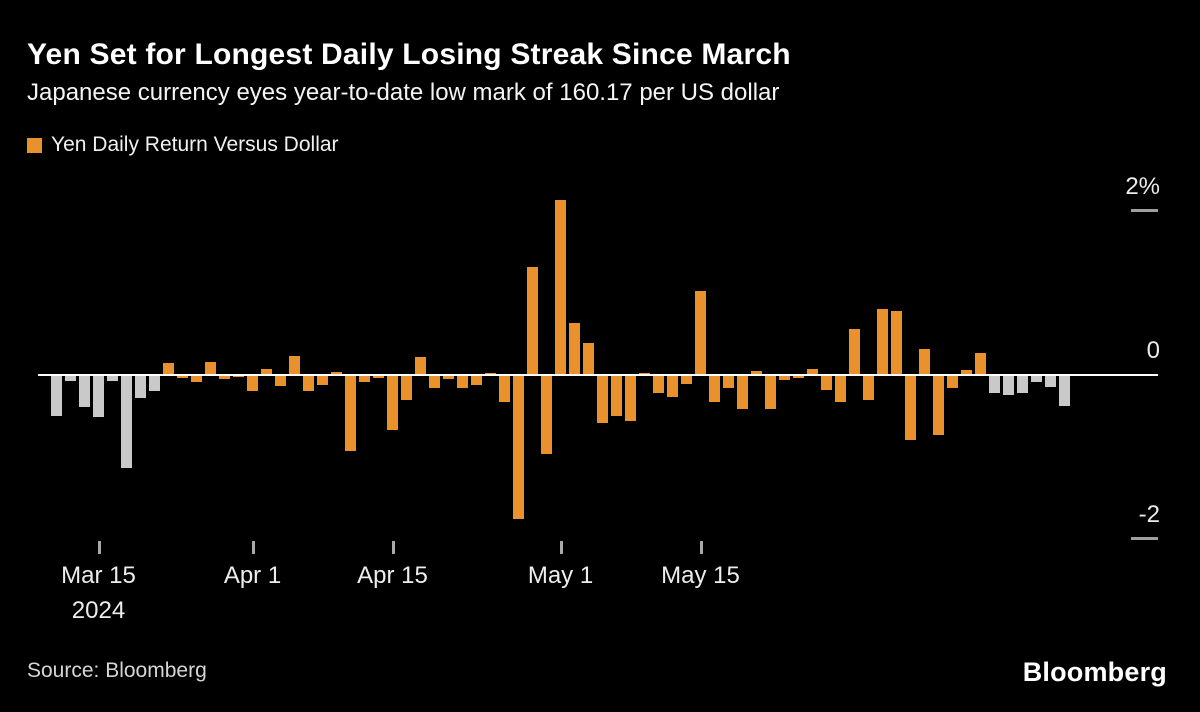 This screenshot has height=712, width=1200. I want to click on source-note: Source: Bloomberg, so click(117, 670).